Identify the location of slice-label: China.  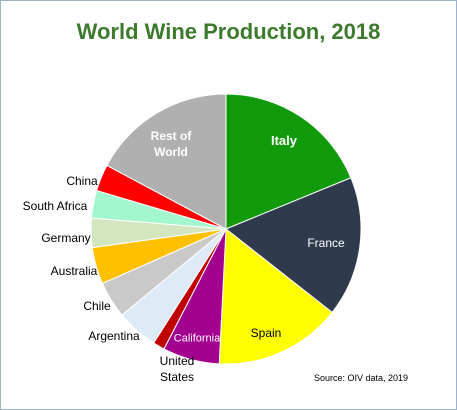
(82, 180).